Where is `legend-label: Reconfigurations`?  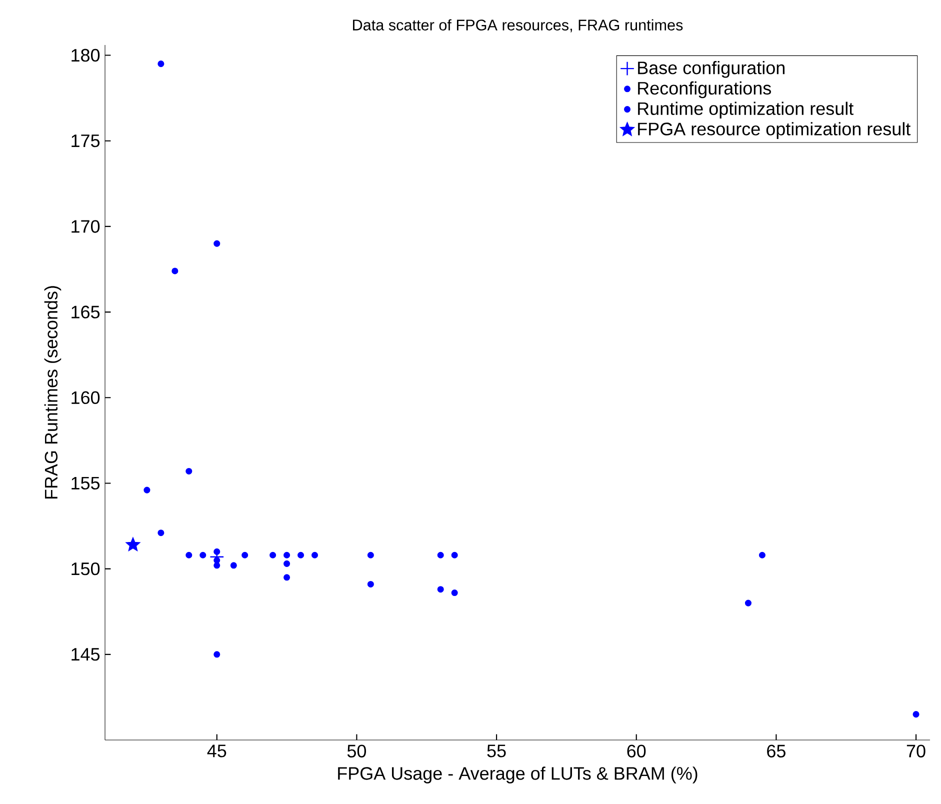 legend-label: Reconfigurations is located at coordinates (704, 89).